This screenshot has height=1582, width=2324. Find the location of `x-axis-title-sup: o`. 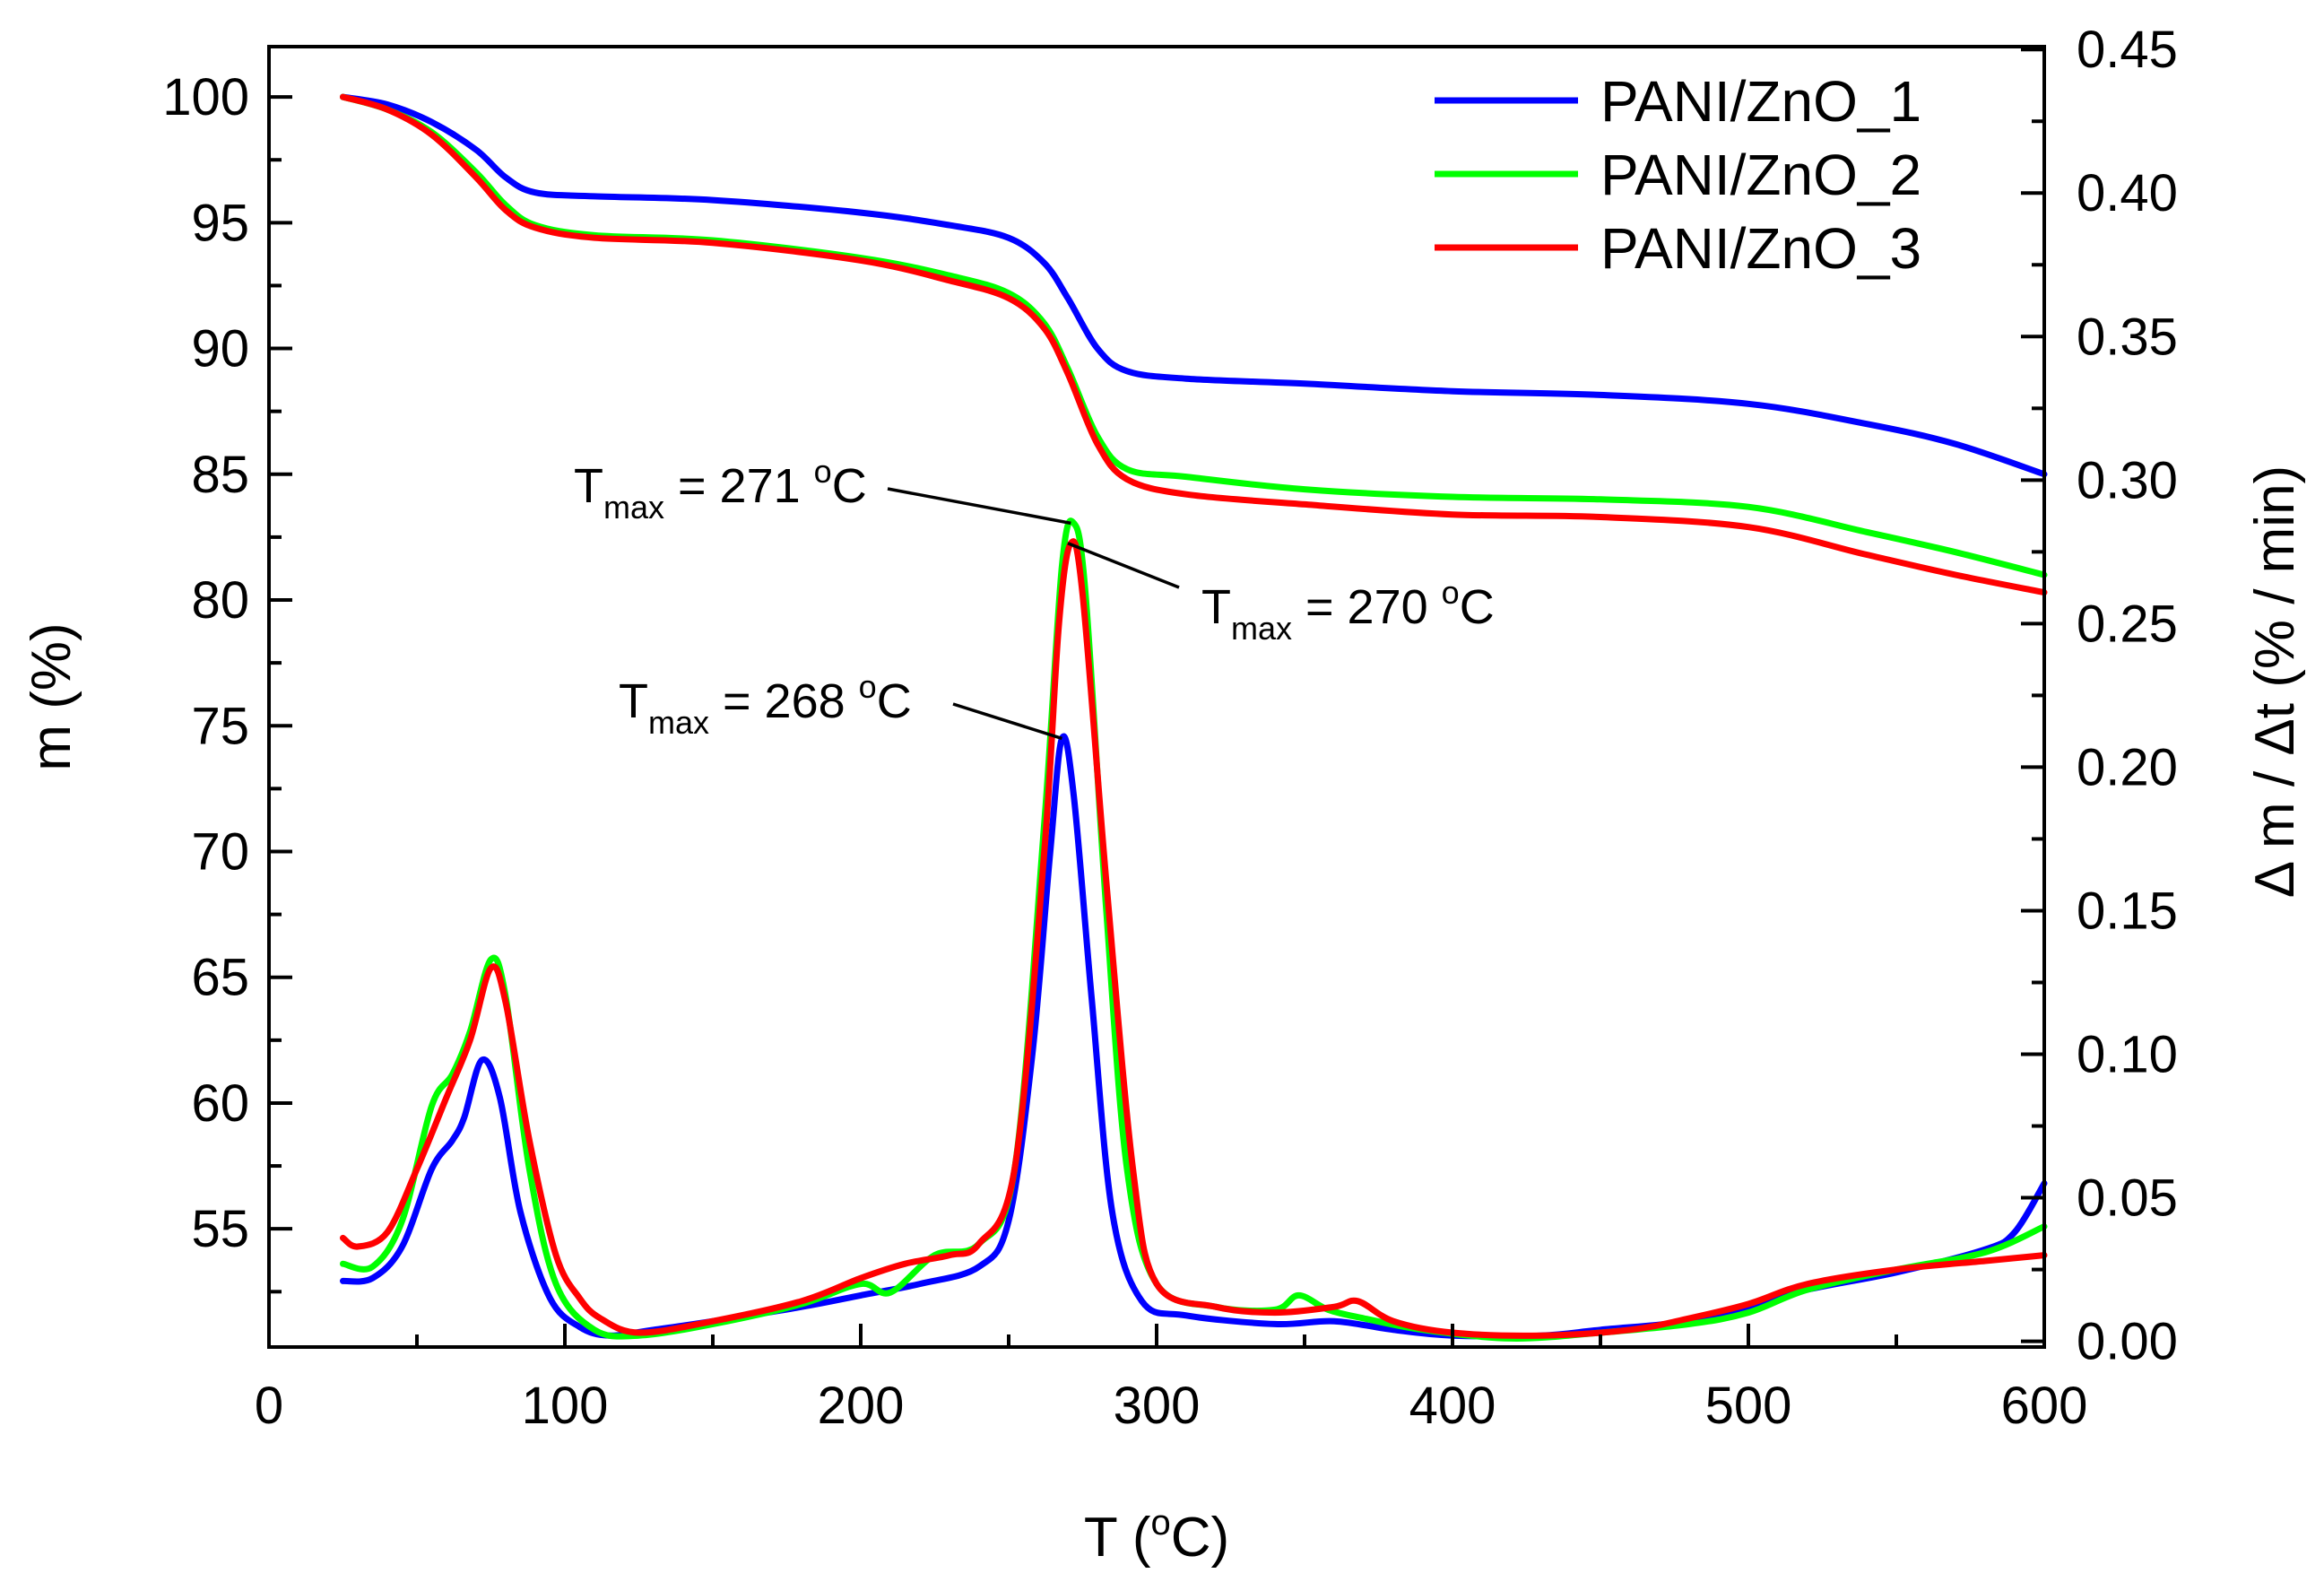

x-axis-title-sup: o is located at coordinates (1160, 1523).